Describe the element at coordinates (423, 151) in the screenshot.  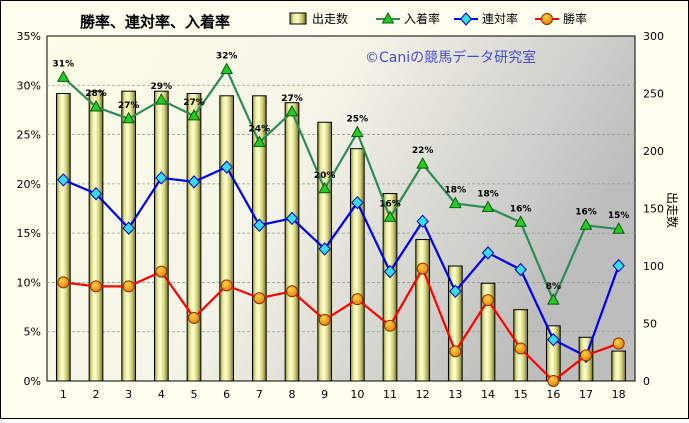
I see `data-label: 22%` at that location.